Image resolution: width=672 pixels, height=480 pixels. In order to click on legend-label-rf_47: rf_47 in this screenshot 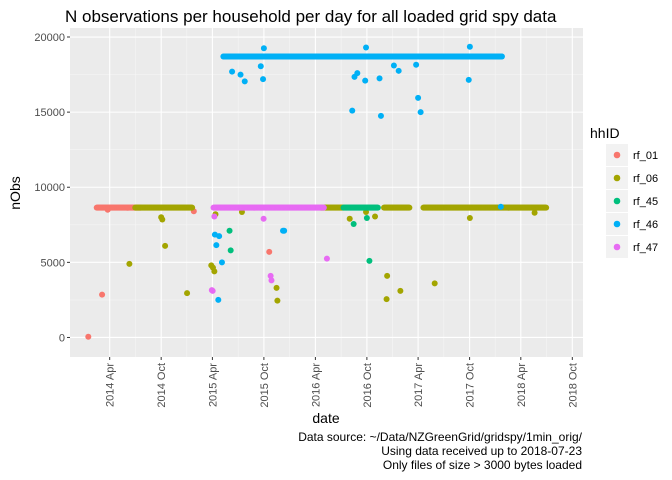, I will do `click(645, 248)`.